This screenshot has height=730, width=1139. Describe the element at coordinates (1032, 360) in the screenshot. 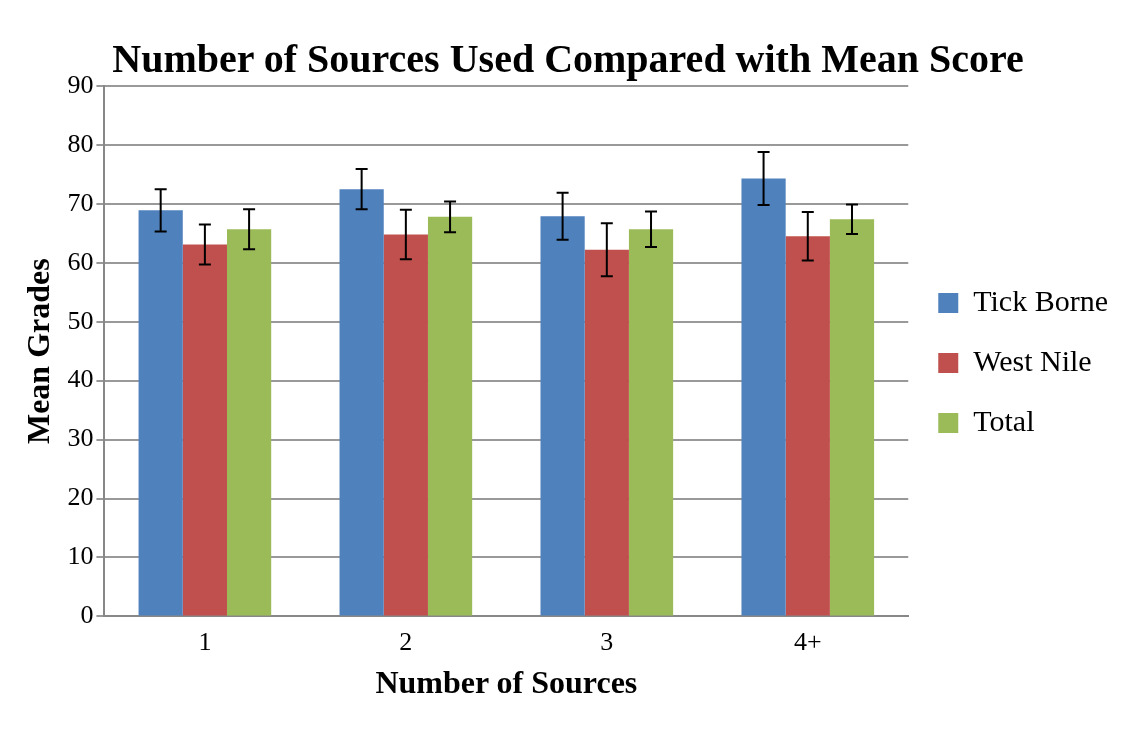

I see `legend-label: West Nile` at that location.